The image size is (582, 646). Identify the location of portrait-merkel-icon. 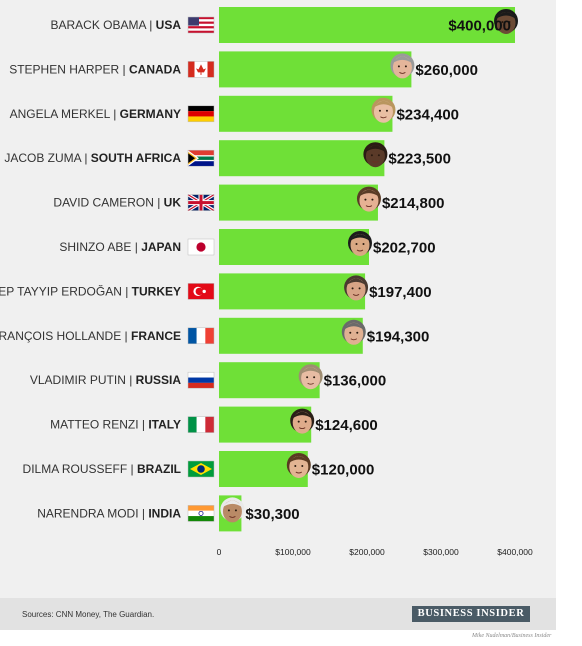
(383, 110).